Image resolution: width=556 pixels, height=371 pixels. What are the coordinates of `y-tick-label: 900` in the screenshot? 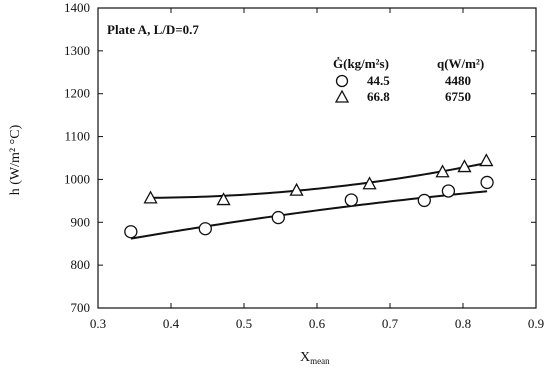 It's located at (81, 221).